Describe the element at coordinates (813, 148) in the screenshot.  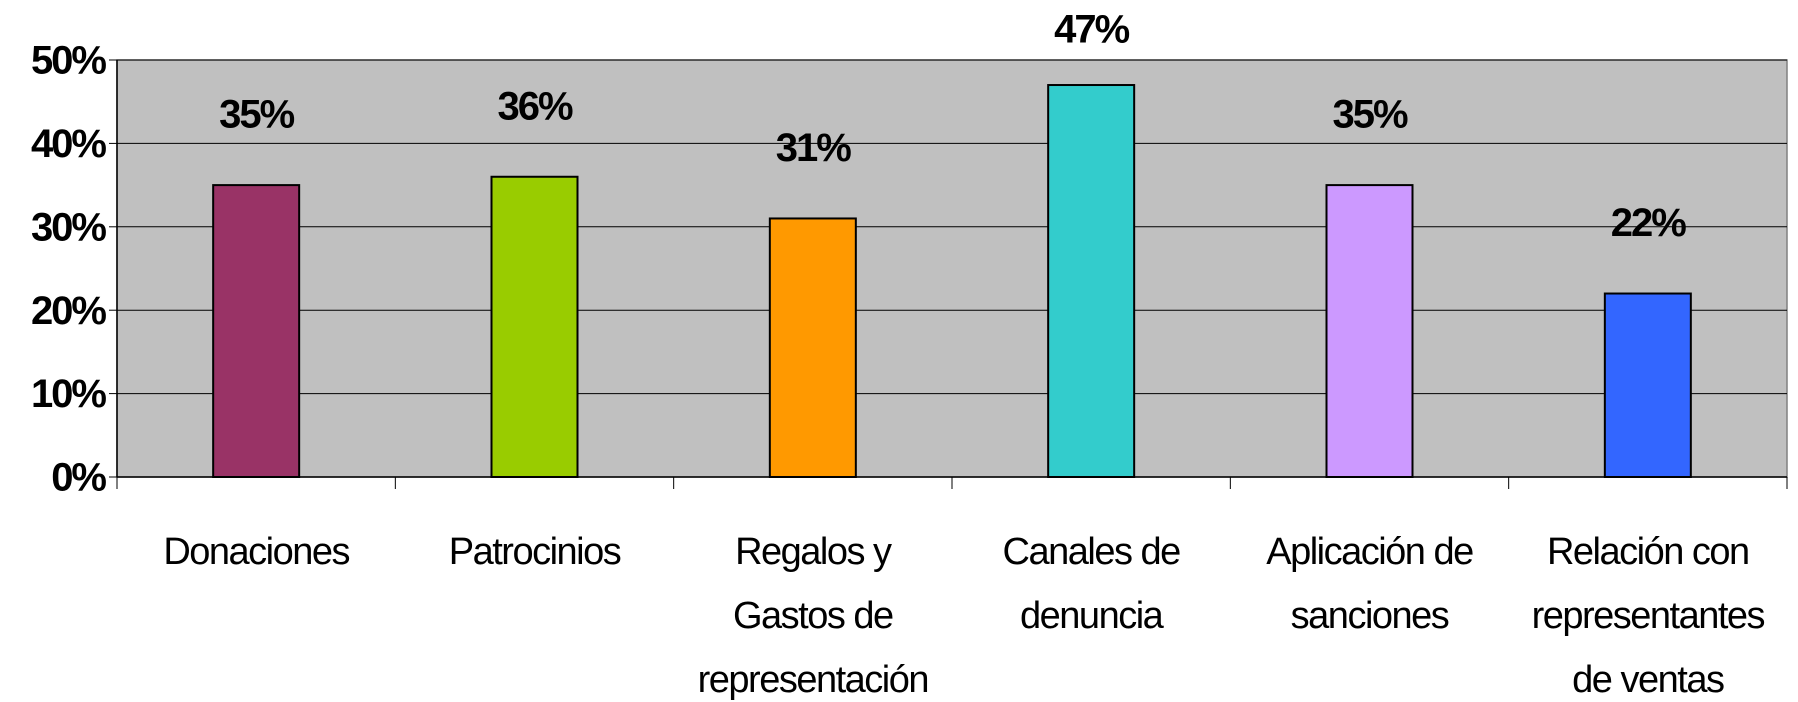
I see `value-label: 31%` at that location.